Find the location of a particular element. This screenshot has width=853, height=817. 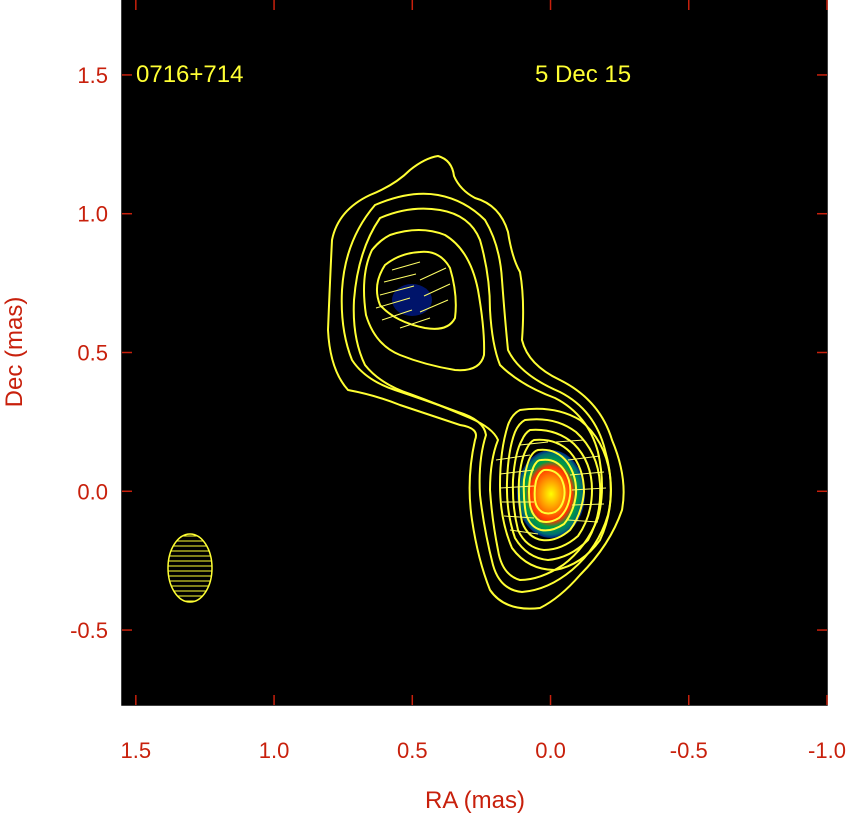

y-tick-label: 1.0 is located at coordinates (92, 214).